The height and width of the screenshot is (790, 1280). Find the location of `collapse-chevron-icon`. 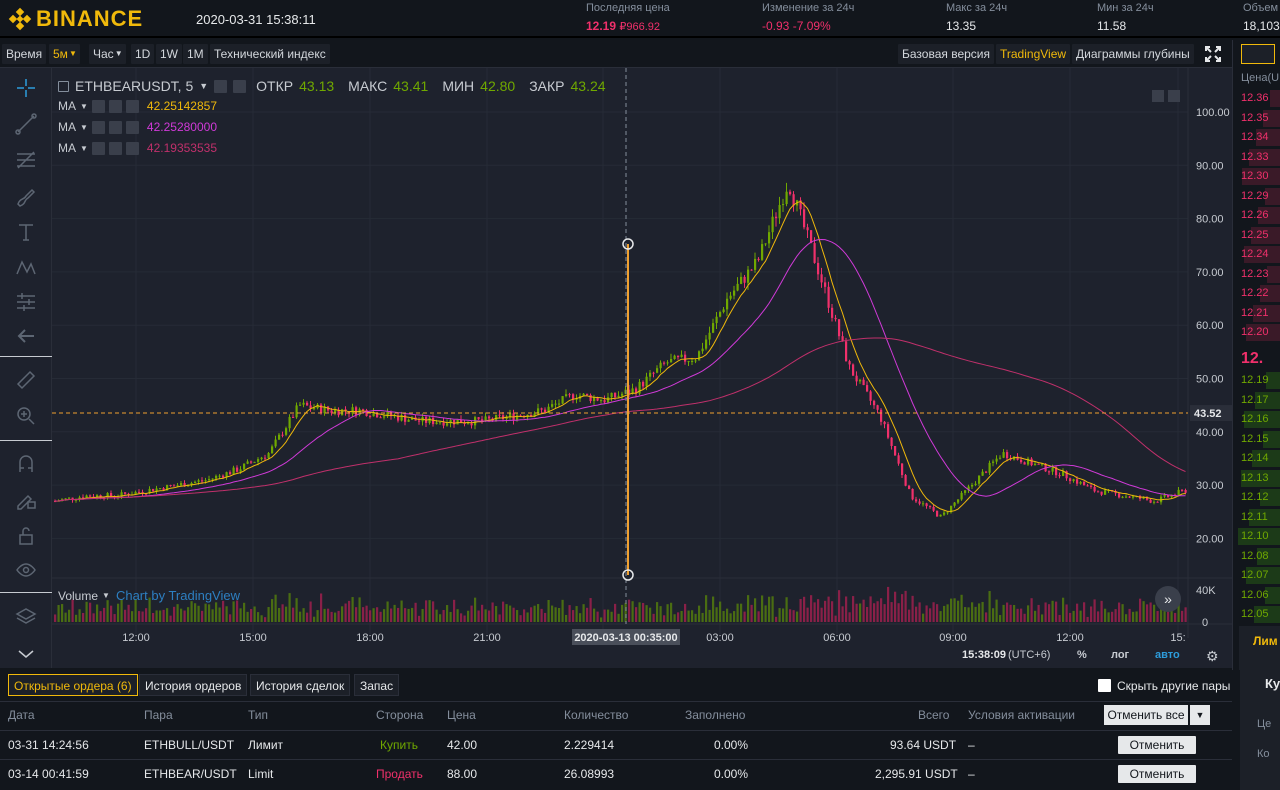

collapse-chevron-icon is located at coordinates (26, 654).